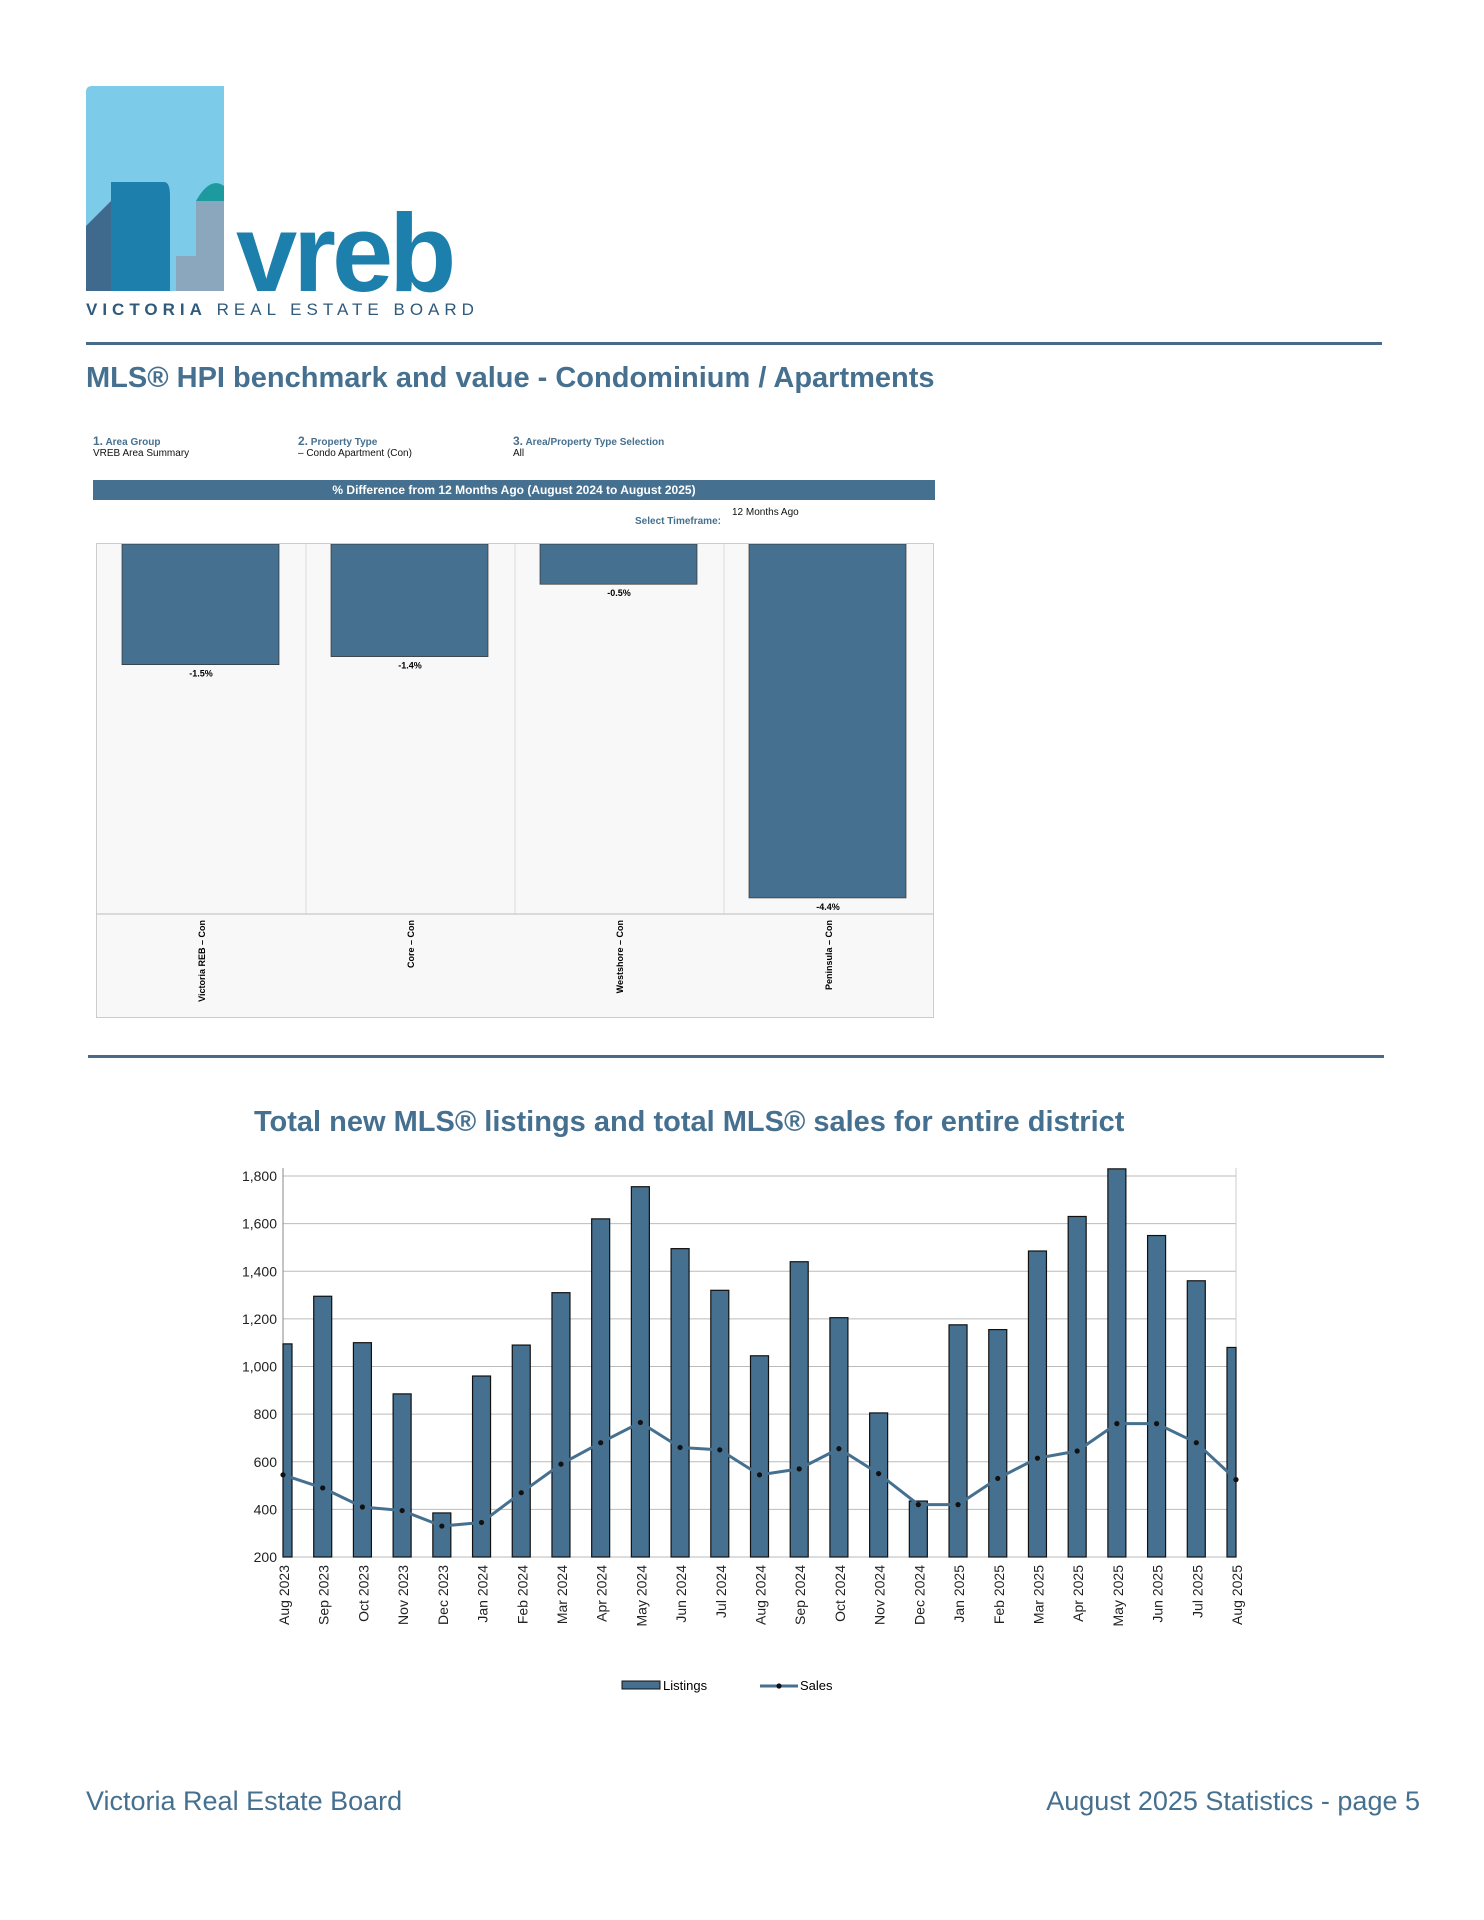 The width and height of the screenshot is (1484, 1920). What do you see at coordinates (259, 1176) in the screenshot?
I see `y-tick-label: 1,800` at bounding box center [259, 1176].